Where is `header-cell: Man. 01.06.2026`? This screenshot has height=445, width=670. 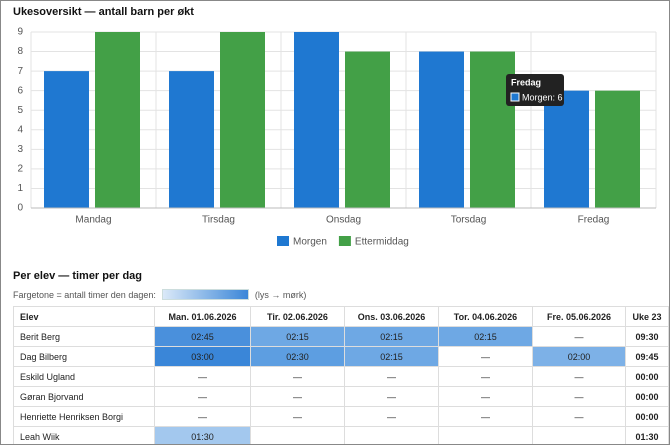
header-cell: Man. 01.06.2026 is located at coordinates (202, 316).